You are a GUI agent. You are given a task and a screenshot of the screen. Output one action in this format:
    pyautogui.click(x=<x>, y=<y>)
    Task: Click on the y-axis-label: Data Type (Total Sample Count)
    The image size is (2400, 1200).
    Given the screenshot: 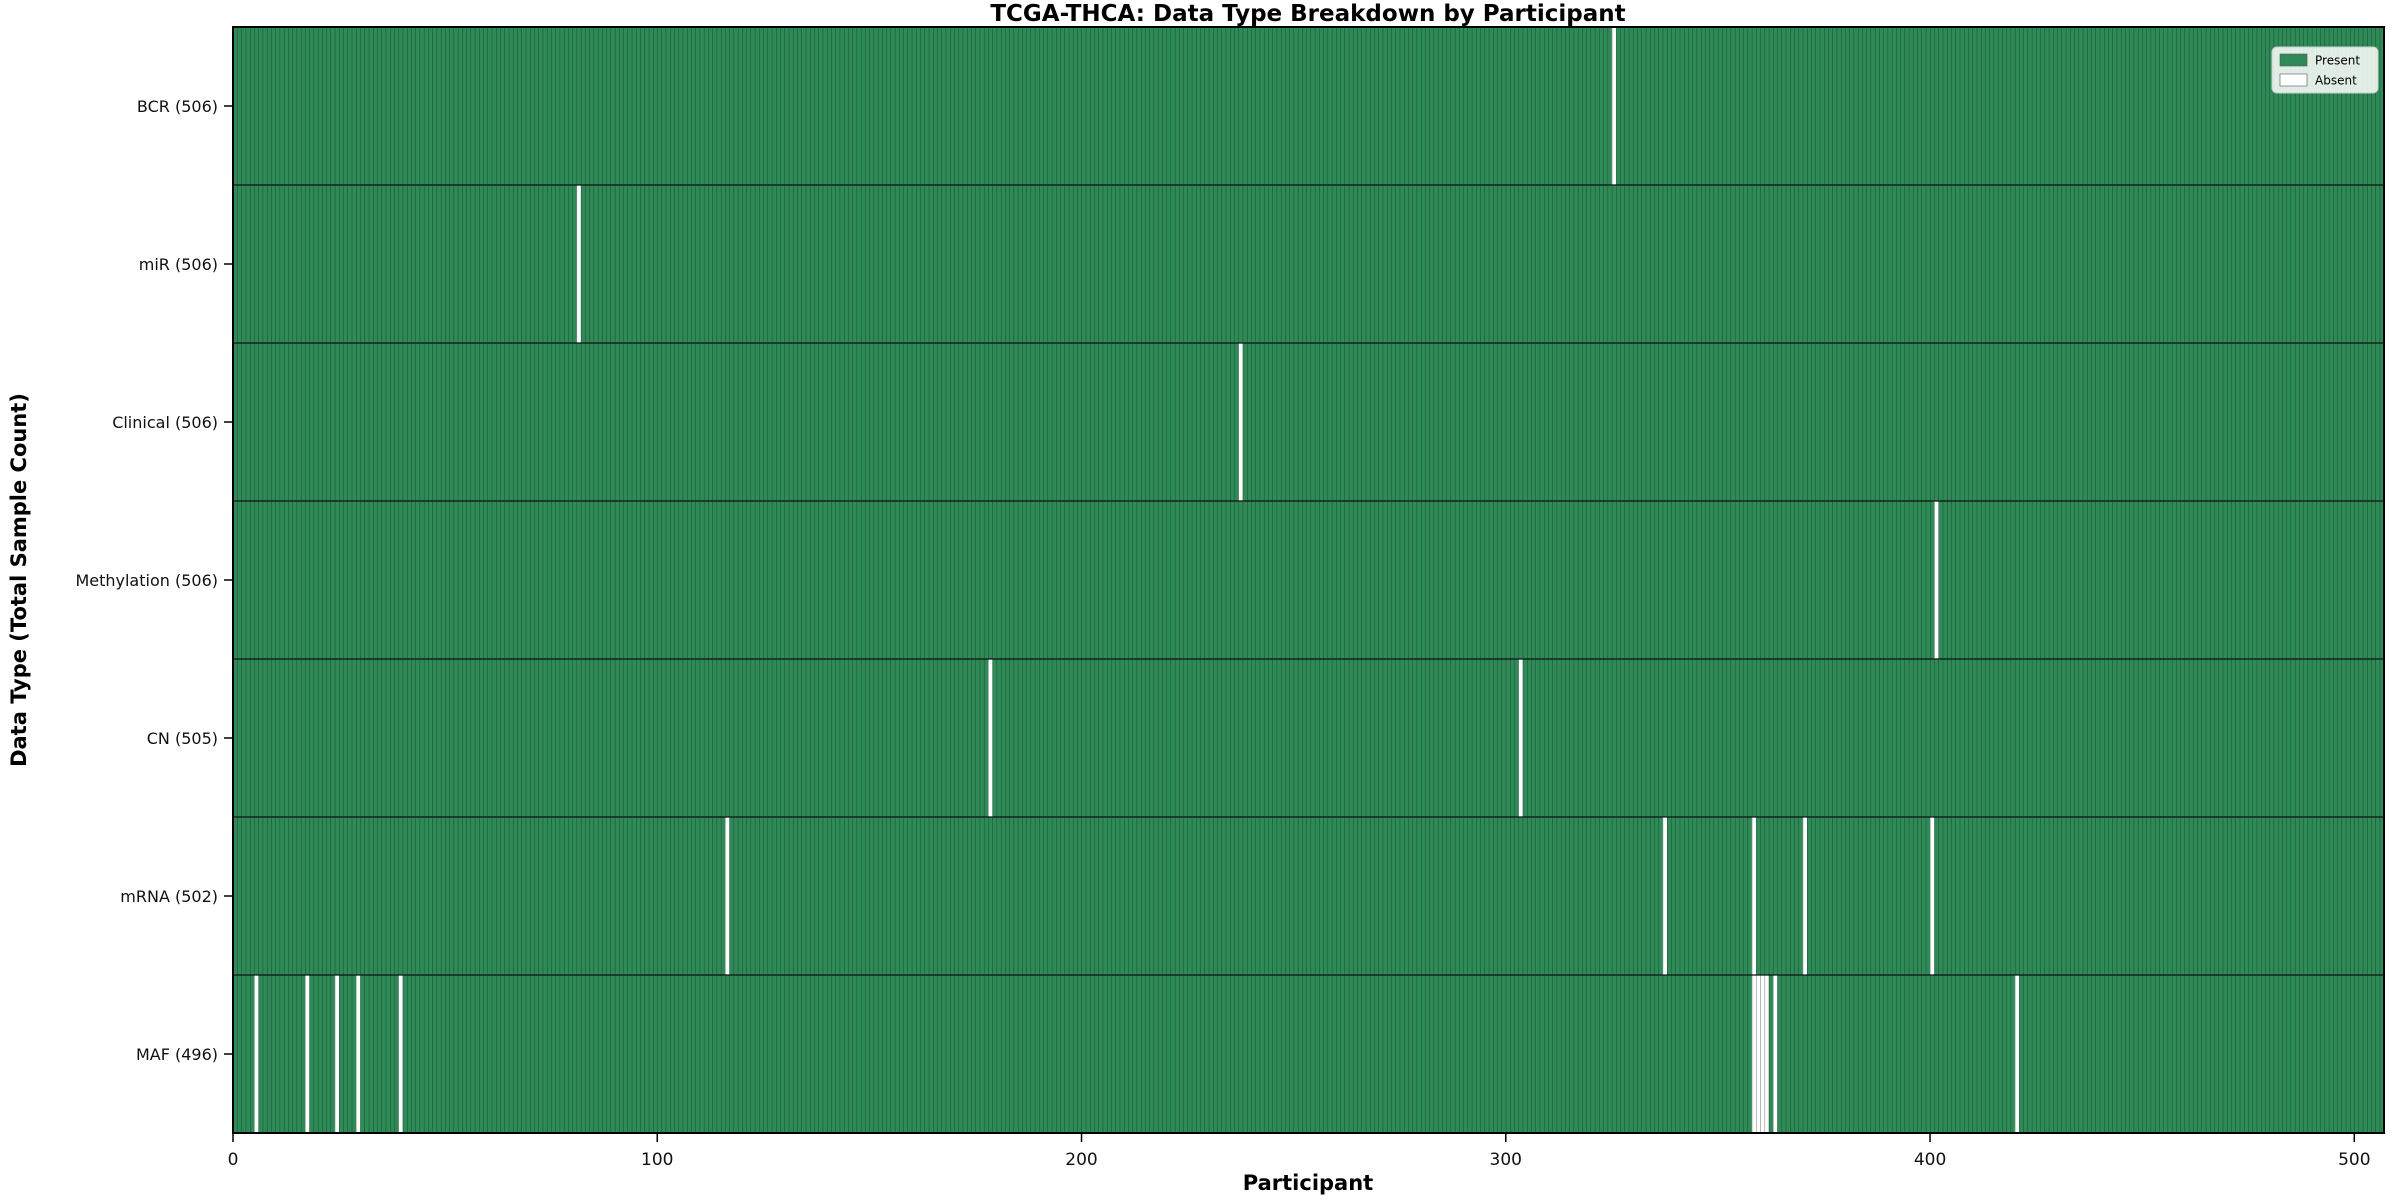 What is the action you would take?
    pyautogui.click(x=19, y=580)
    